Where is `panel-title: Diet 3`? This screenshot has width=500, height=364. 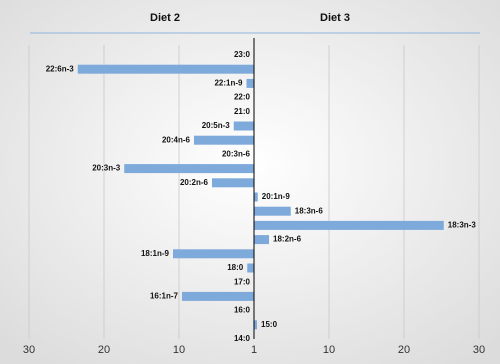 panel-title: Diet 3 is located at coordinates (335, 18).